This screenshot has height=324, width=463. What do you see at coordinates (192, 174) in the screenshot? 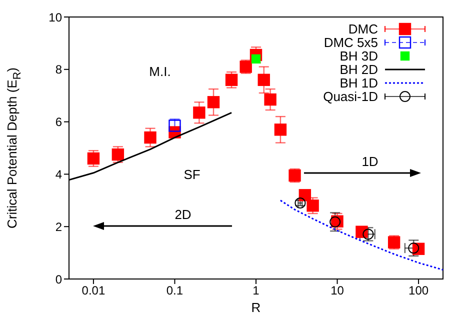
I see `annotation: SF` at bounding box center [192, 174].